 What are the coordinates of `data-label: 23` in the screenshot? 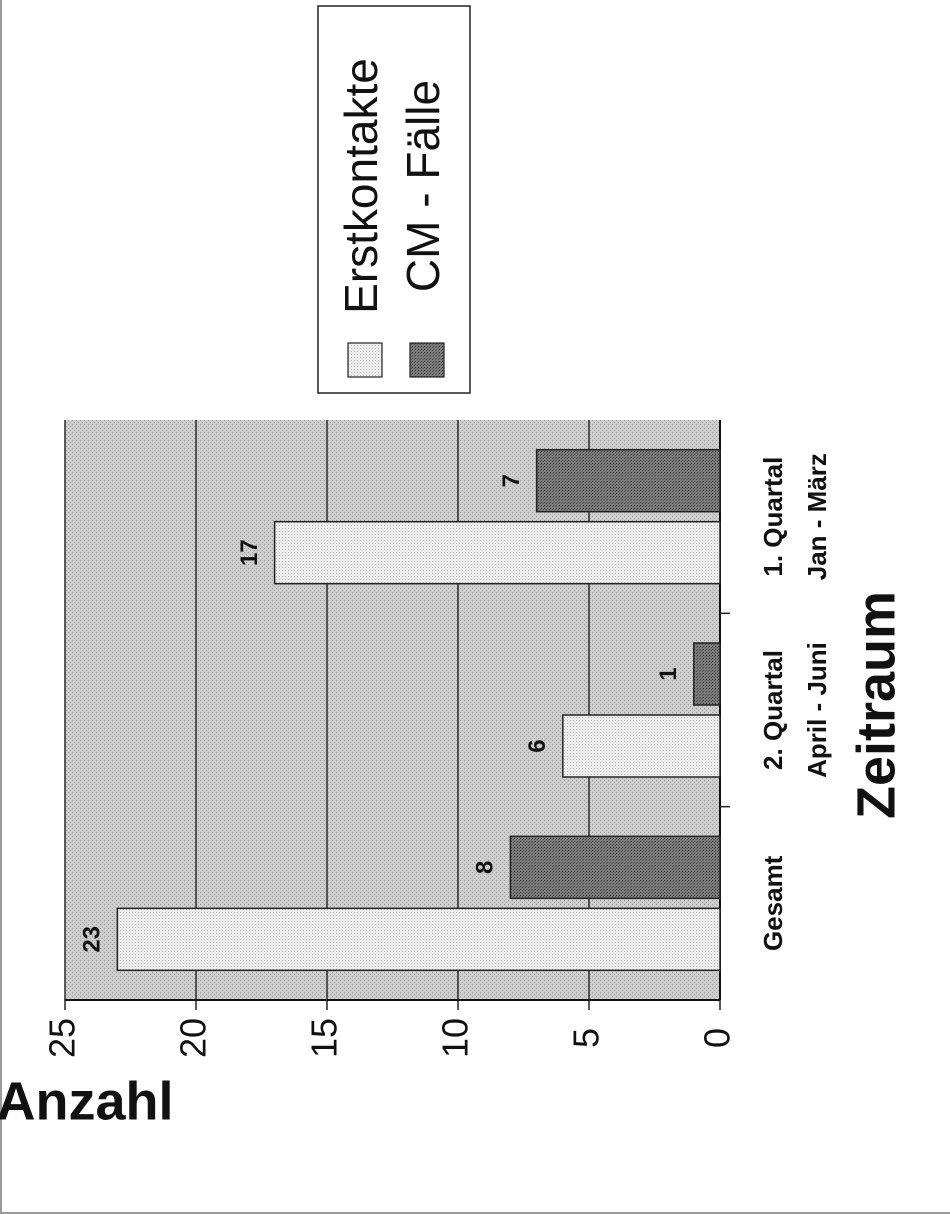 It's located at (92, 939).